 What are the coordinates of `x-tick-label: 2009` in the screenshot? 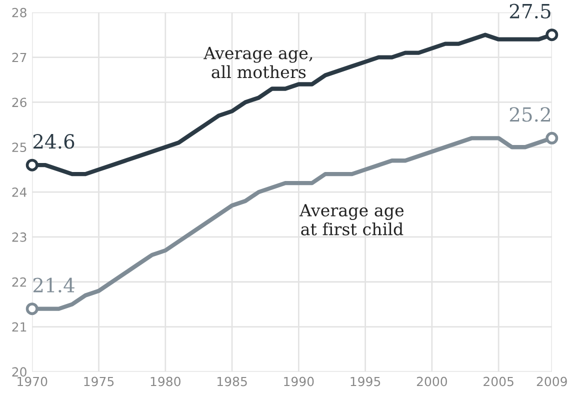 It's located at (551, 381).